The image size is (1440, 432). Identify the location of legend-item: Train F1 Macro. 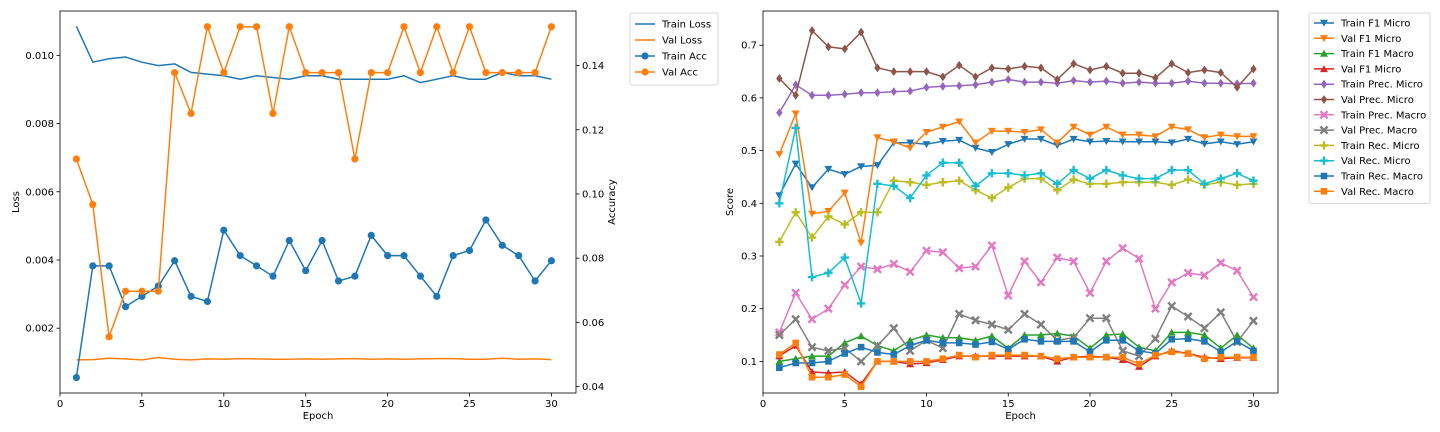
(1364, 54).